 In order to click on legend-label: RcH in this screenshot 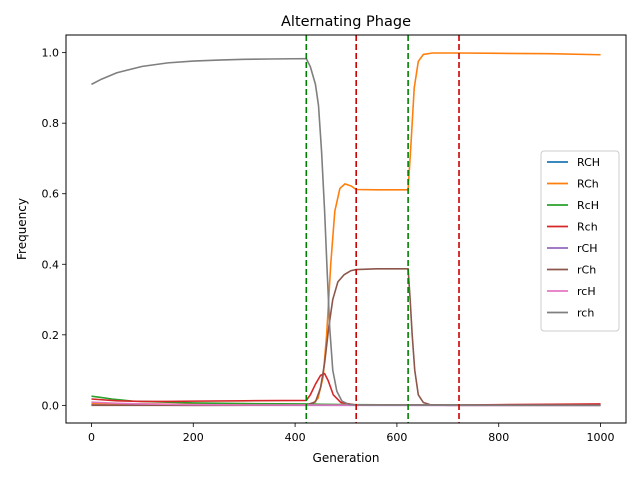, I will do `click(588, 205)`.